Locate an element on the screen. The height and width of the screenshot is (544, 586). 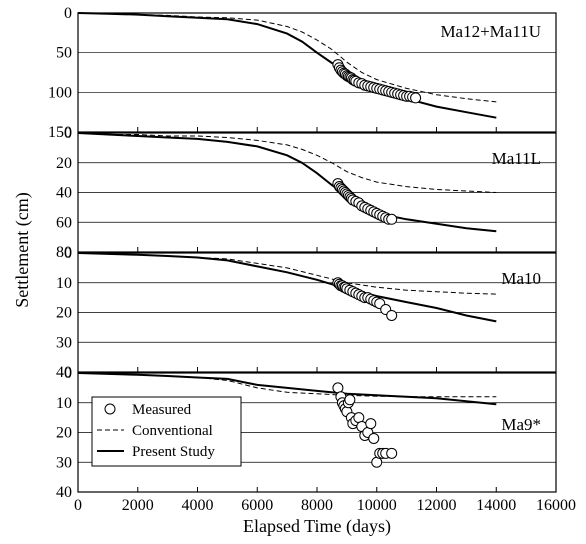
legend: Measured Conventional Present Study is located at coordinates (166, 431).